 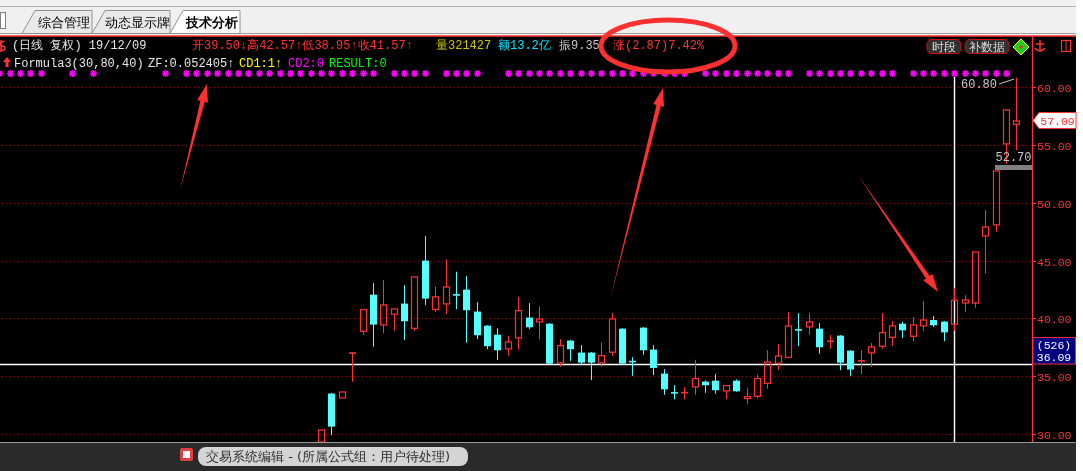 I want to click on ref-line-label: 36.09, so click(x=1054, y=357).